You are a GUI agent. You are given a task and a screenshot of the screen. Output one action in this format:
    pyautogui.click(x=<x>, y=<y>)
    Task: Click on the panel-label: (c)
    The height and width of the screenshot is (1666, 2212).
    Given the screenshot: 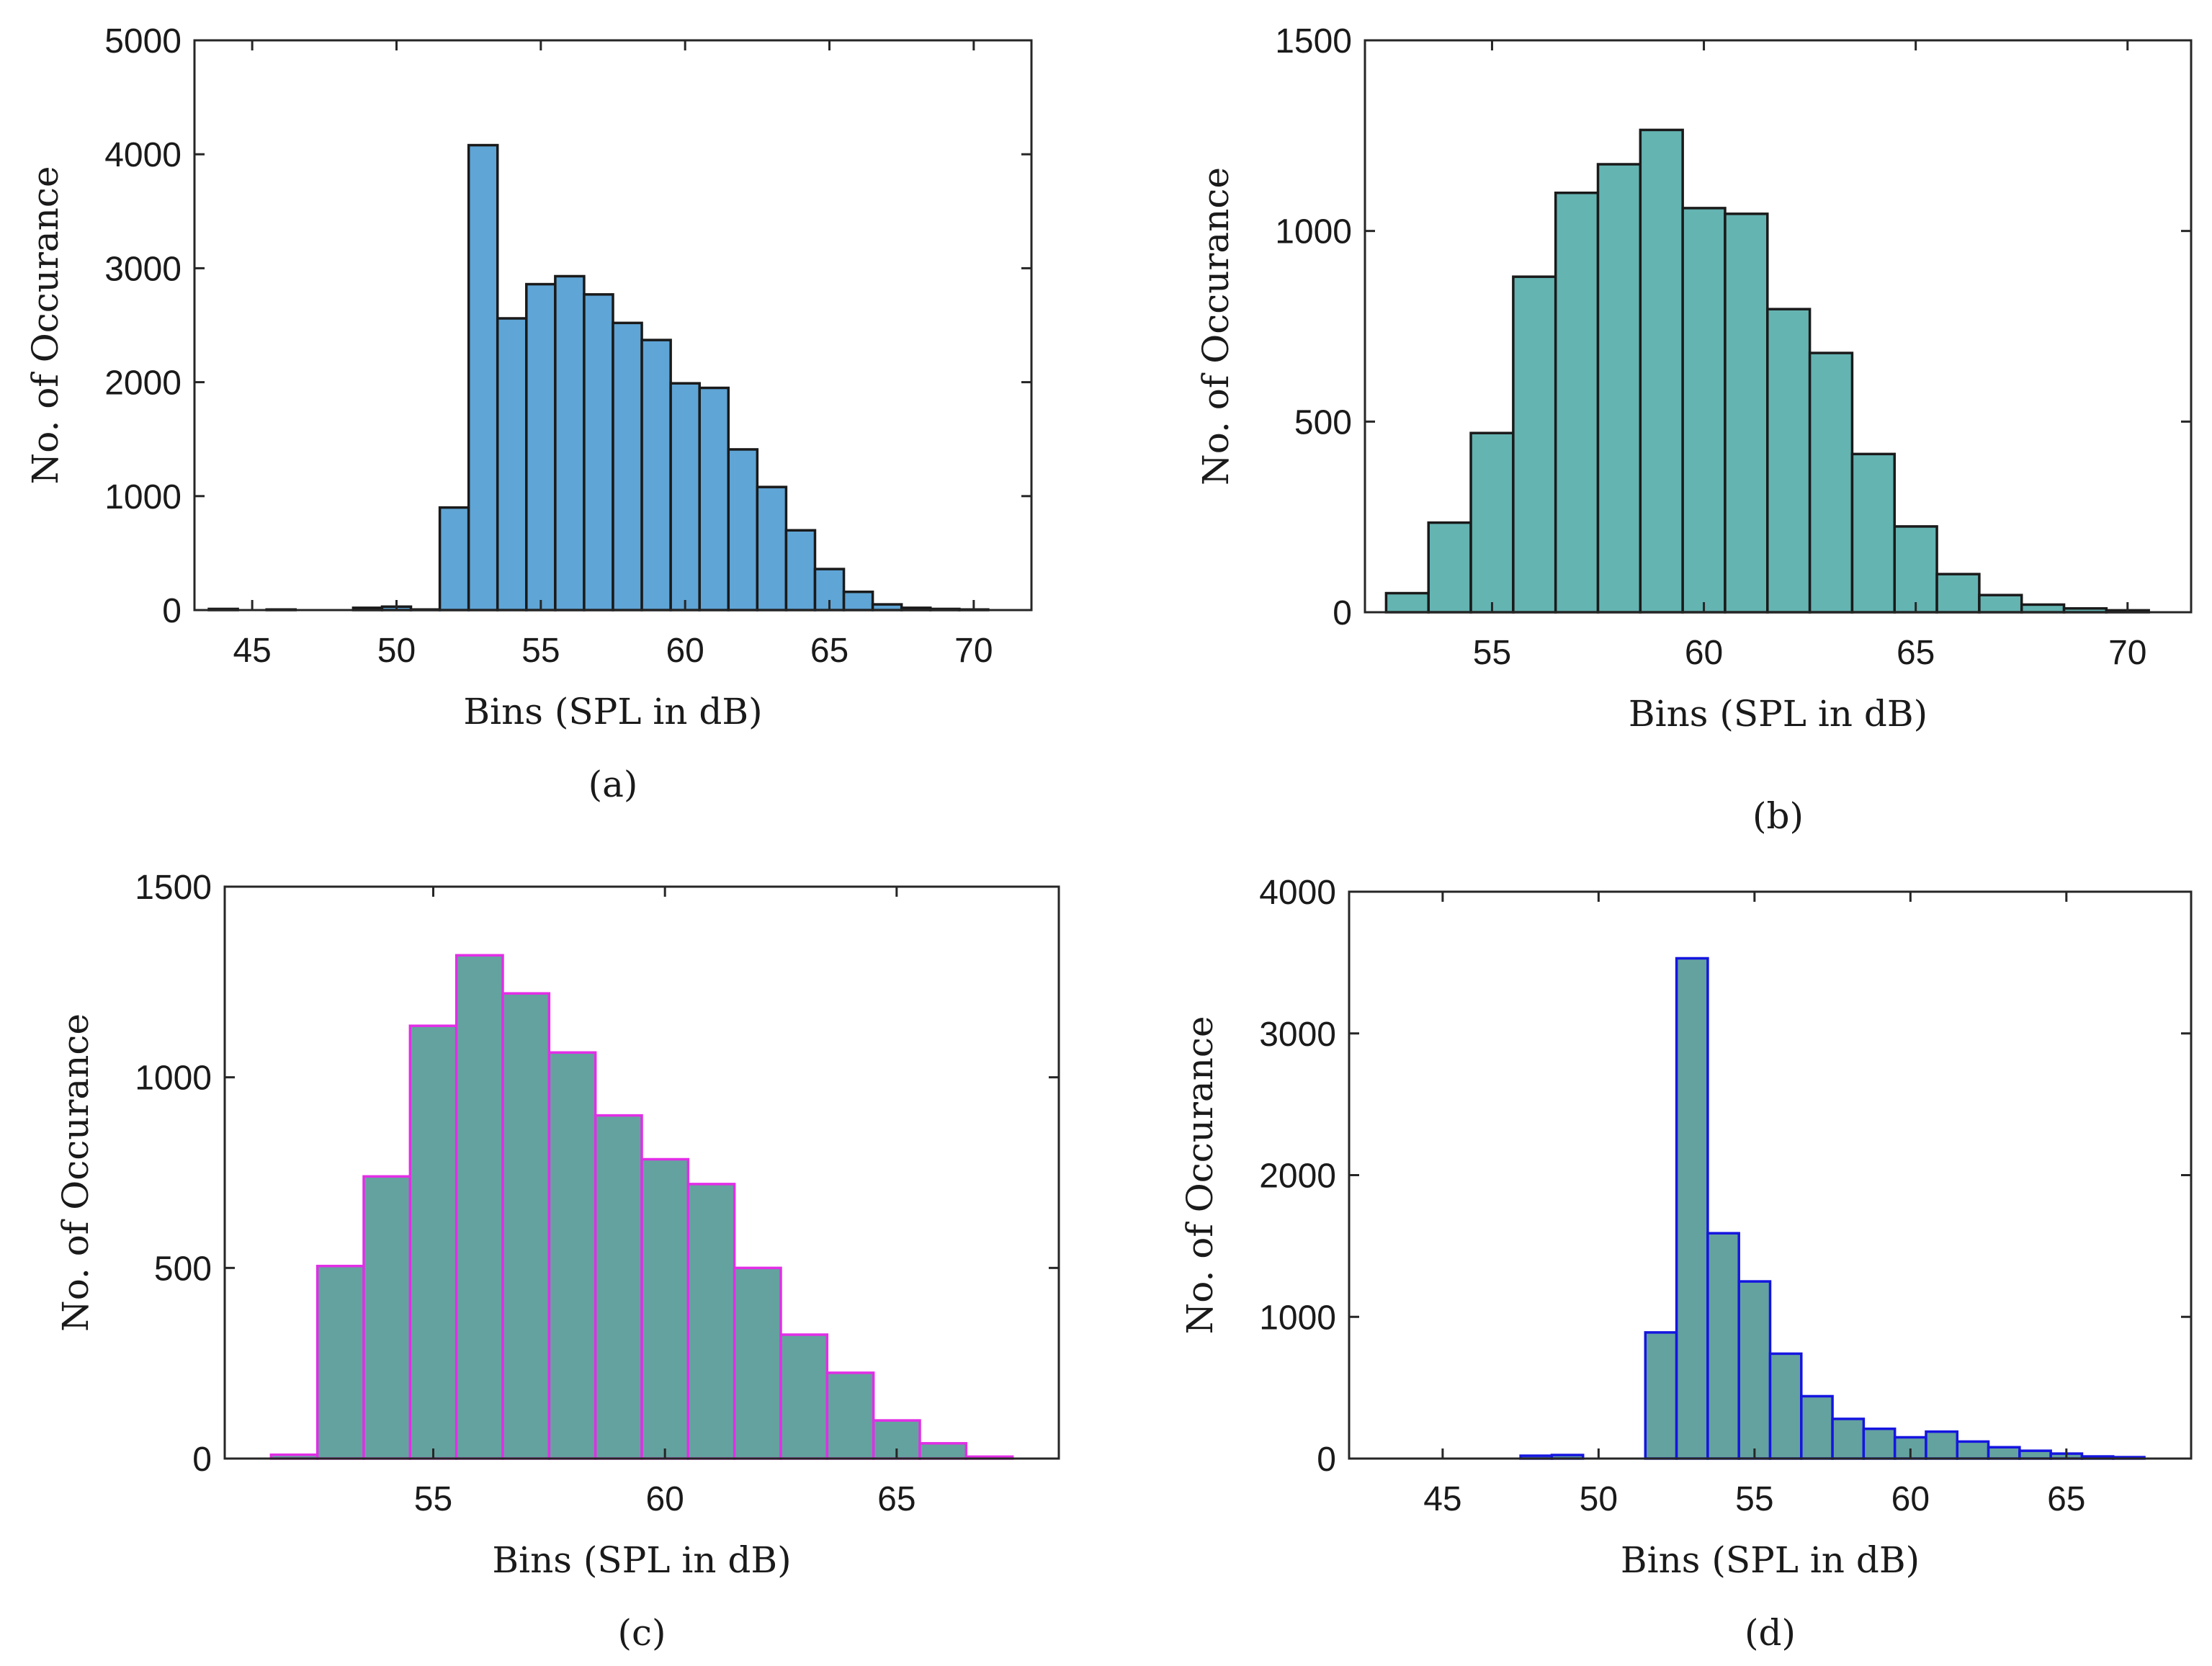 What is the action you would take?
    pyautogui.click(x=641, y=1633)
    